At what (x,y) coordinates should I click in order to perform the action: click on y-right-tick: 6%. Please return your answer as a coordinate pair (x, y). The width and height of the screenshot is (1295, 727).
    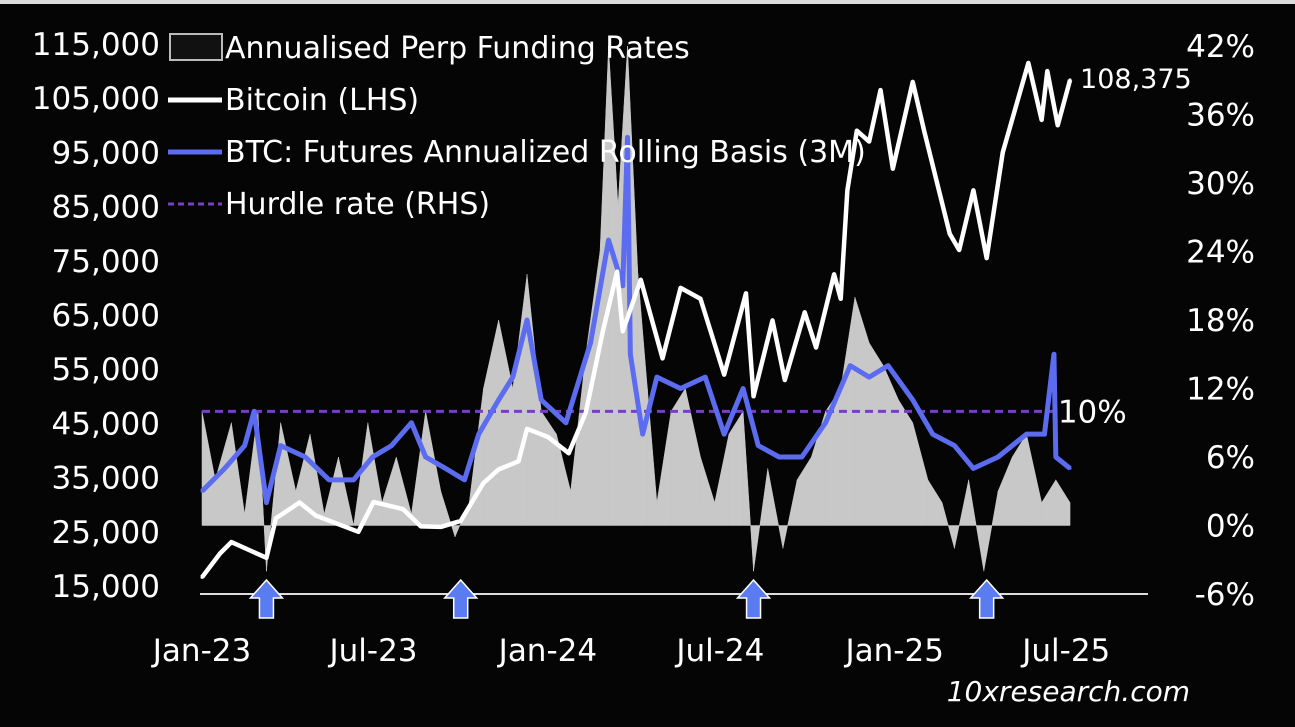
    Looking at the image, I should click on (1230, 458).